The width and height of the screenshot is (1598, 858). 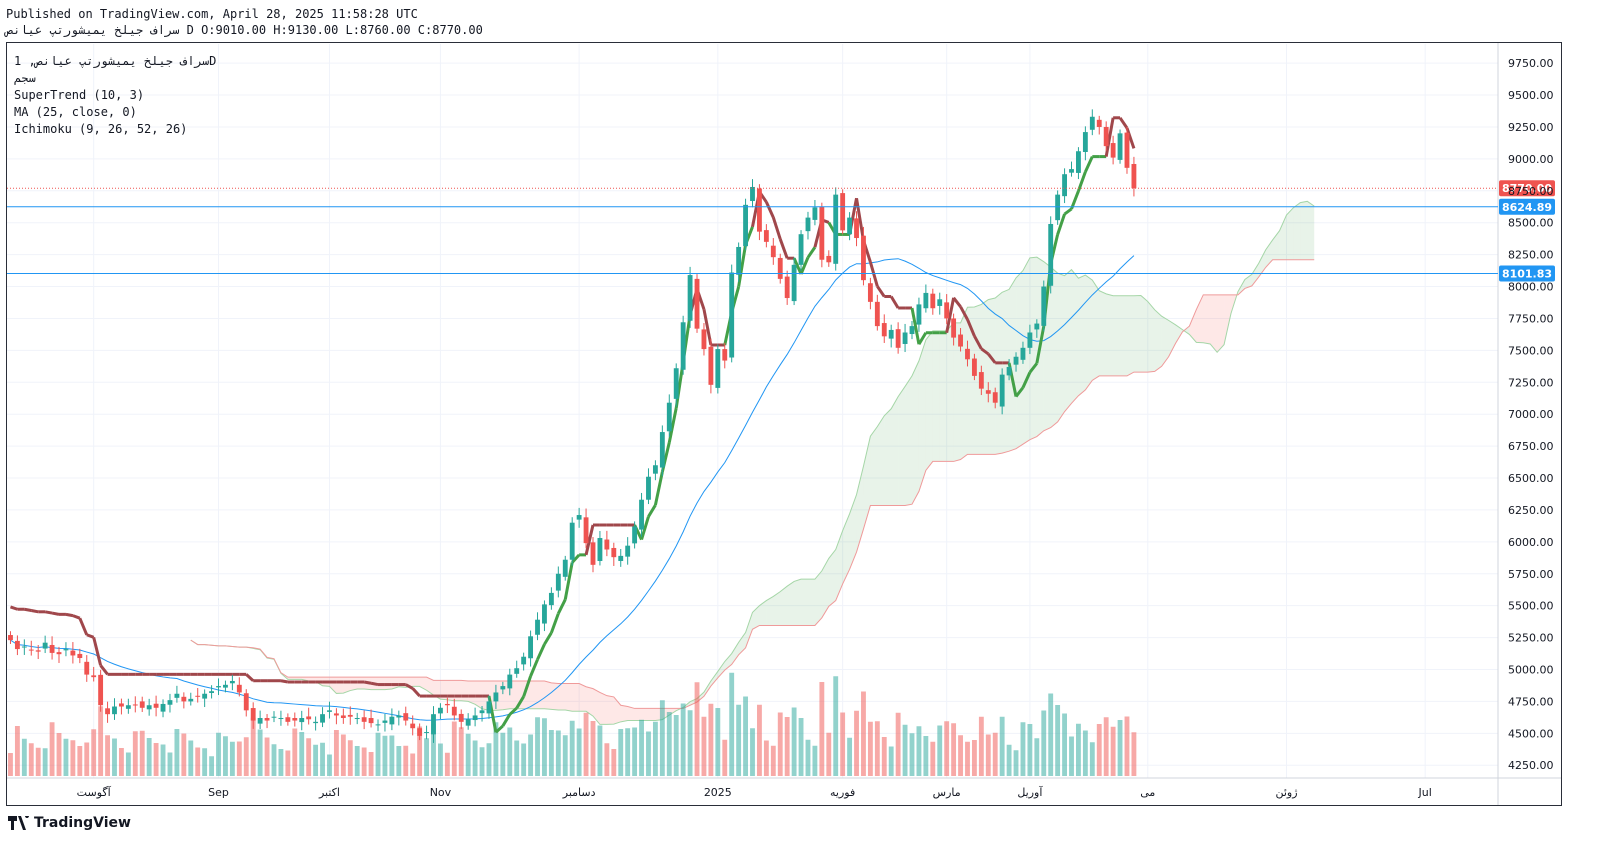 I want to click on legend-ma: MA (25, close, 0), so click(x=75, y=112).